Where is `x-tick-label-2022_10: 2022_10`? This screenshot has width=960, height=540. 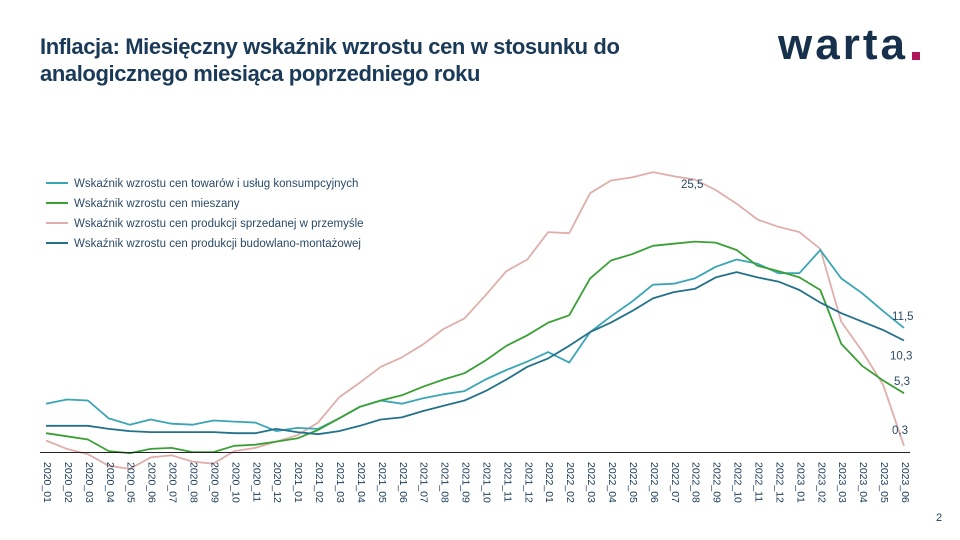 x-tick-label-2022_10: 2022_10 is located at coordinates (738, 482).